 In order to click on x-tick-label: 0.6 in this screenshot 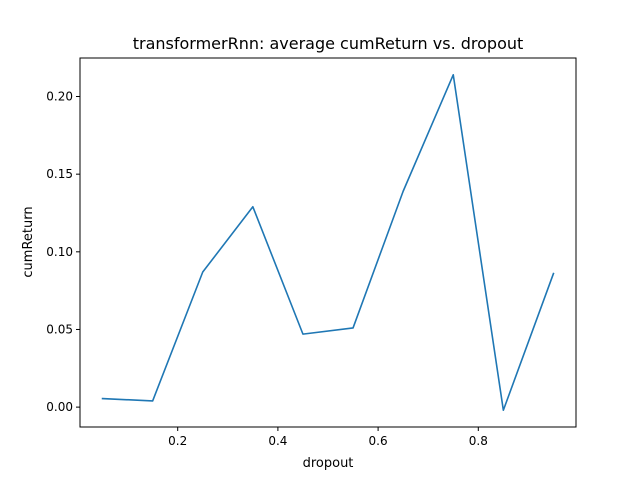, I will do `click(378, 441)`.